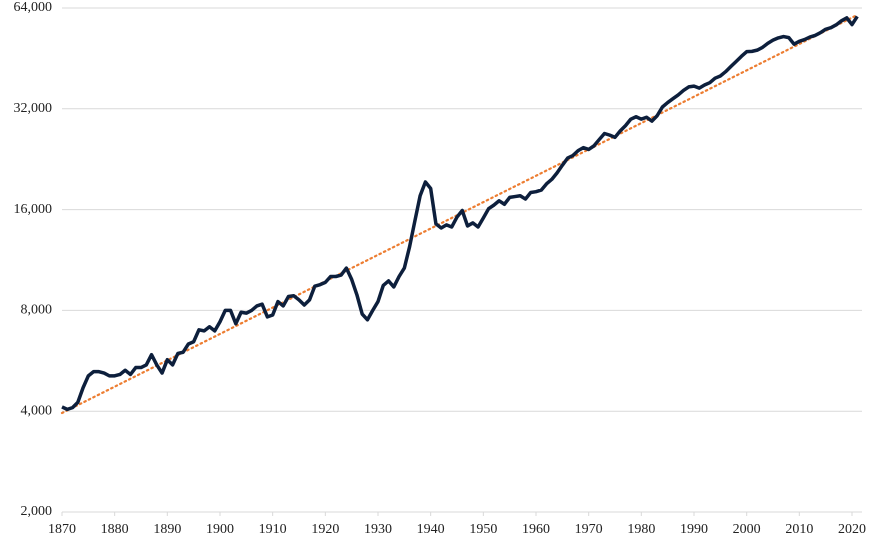 This screenshot has height=540, width=874. Describe the element at coordinates (115, 529) in the screenshot. I see `x-tick-label: 1880` at that location.